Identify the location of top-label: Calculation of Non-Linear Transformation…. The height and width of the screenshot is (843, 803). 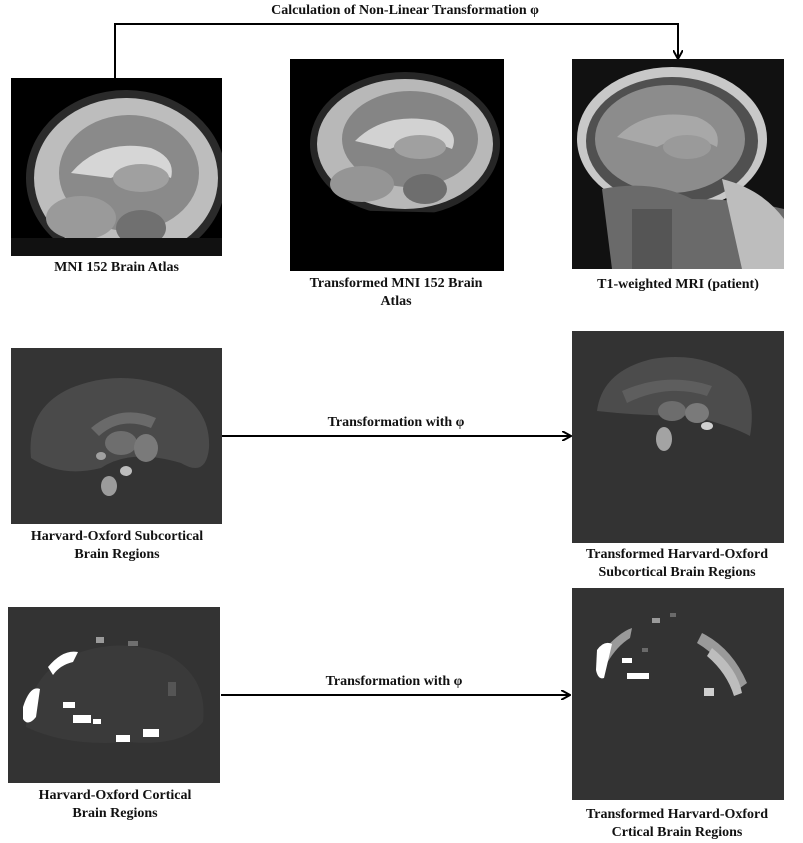
(405, 10).